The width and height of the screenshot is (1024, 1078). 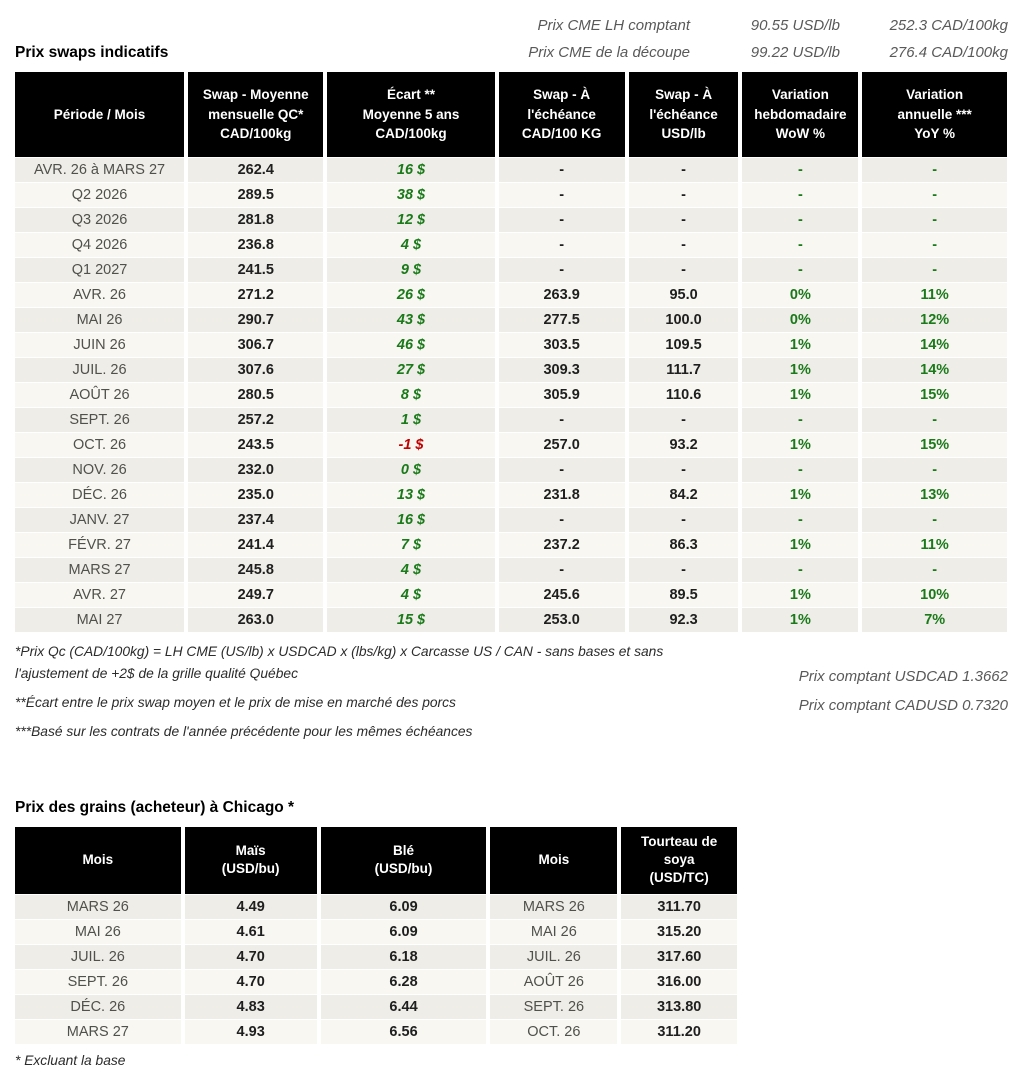 What do you see at coordinates (409, 244) in the screenshot?
I see `ecart-cell: 4 $` at bounding box center [409, 244].